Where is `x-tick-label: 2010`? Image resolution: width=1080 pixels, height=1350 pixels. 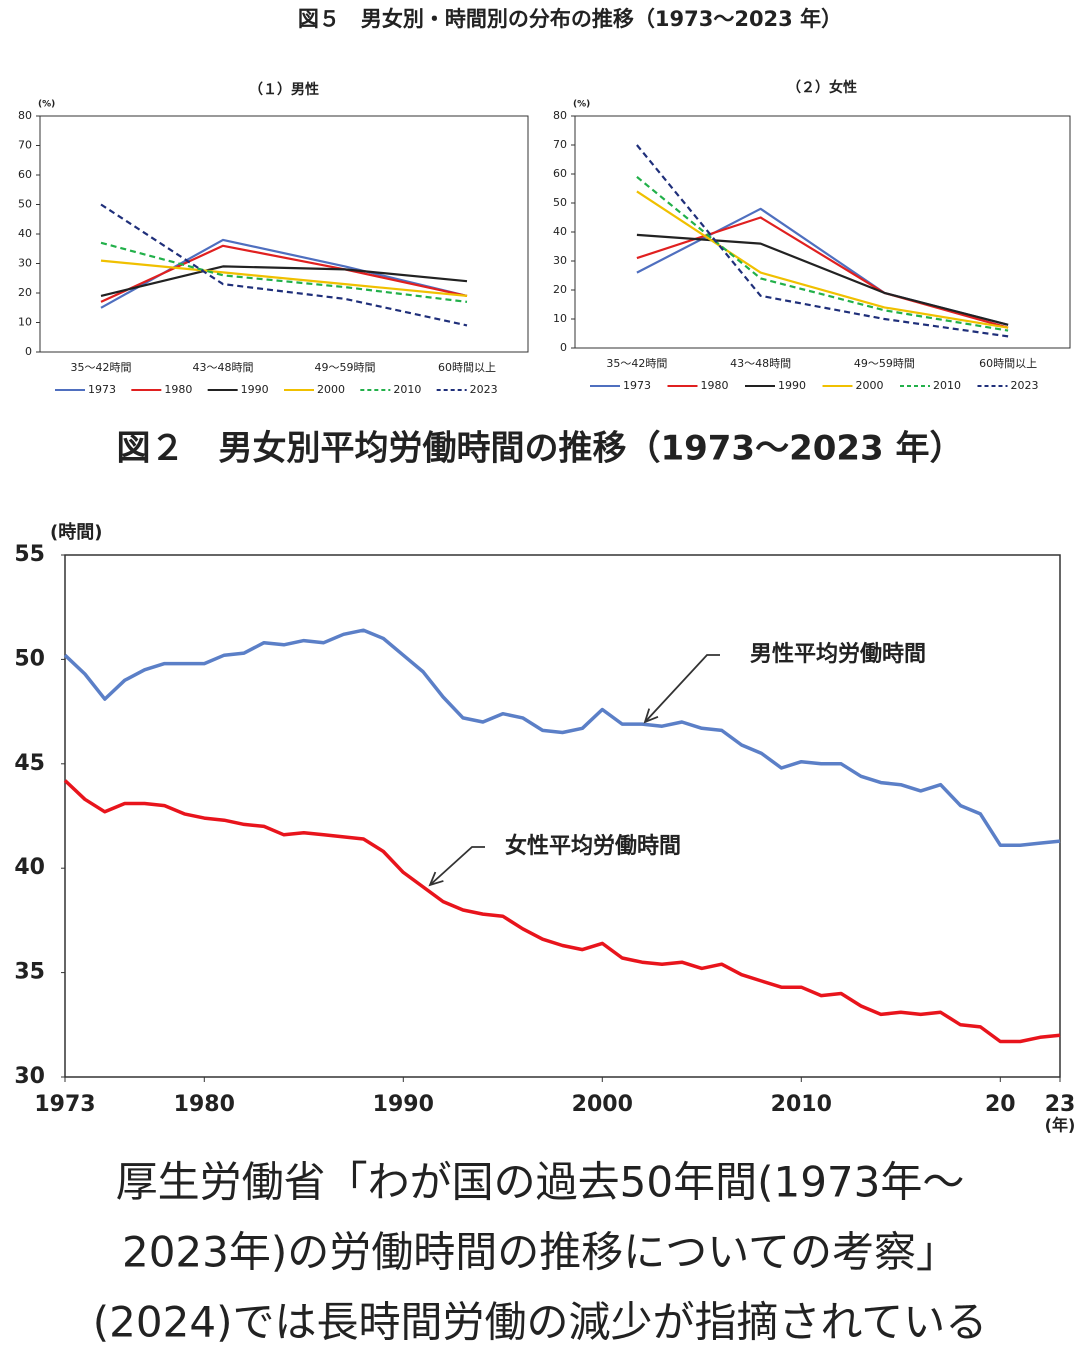
x-tick-label: 2010 is located at coordinates (801, 1104).